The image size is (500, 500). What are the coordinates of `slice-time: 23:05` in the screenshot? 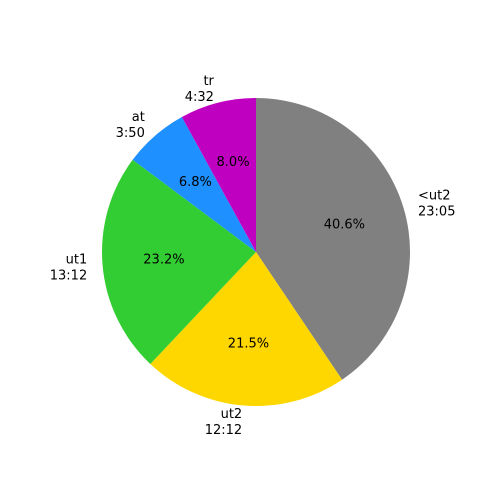 It's located at (436, 211).